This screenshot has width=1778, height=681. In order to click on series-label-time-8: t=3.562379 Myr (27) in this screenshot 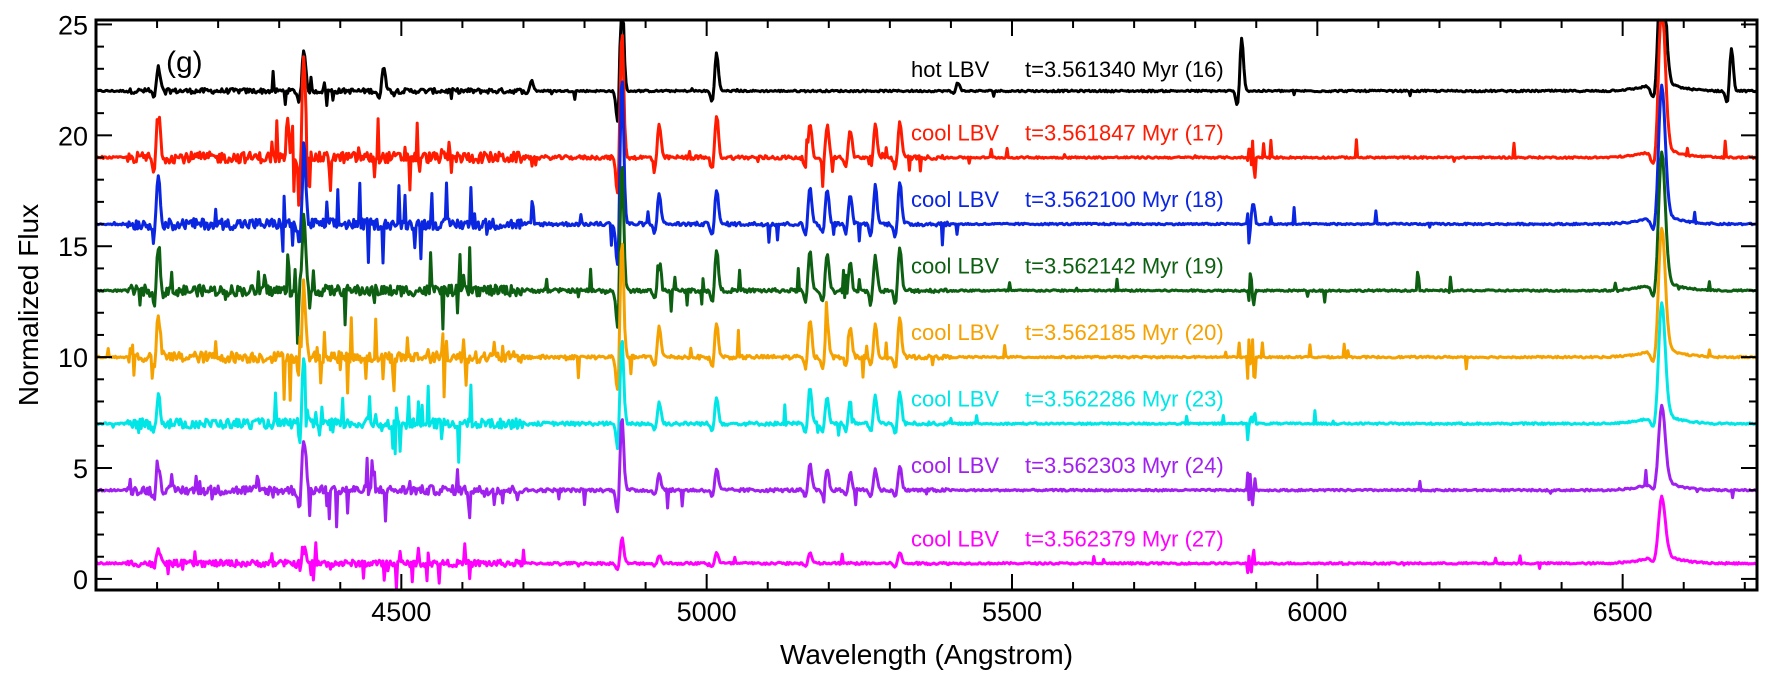, I will do `click(1124, 538)`.